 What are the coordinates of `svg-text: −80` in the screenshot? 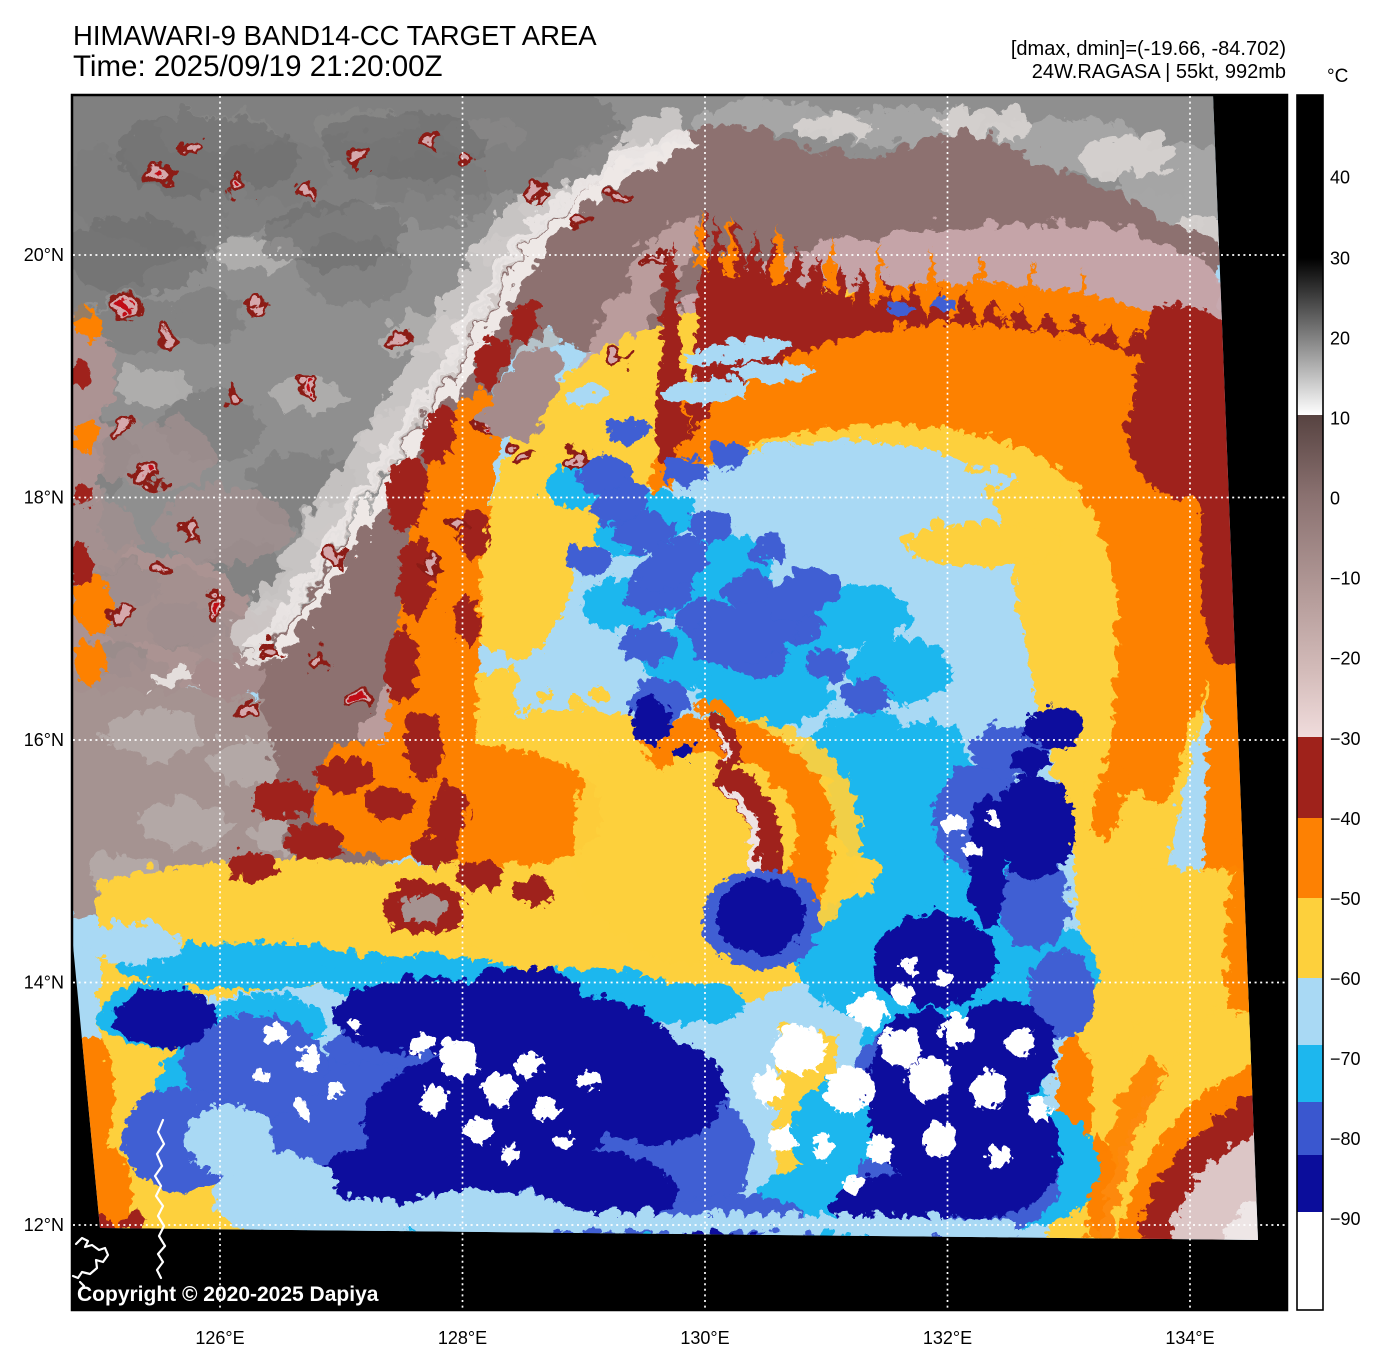 It's located at (1345, 1139).